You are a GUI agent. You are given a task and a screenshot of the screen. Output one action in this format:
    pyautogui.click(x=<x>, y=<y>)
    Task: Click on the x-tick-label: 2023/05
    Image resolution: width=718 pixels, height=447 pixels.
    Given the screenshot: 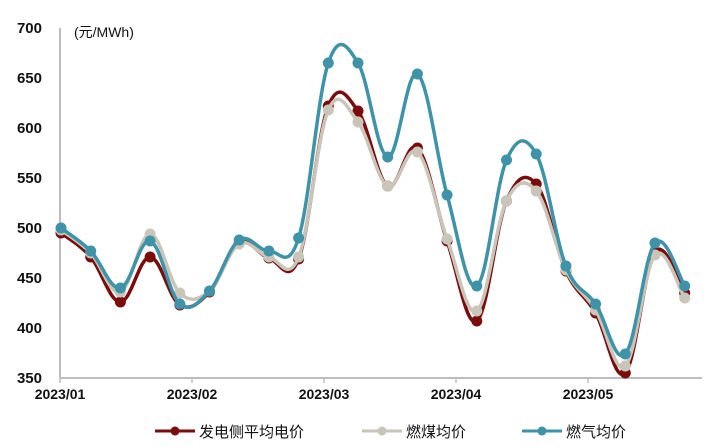 What is the action you would take?
    pyautogui.click(x=588, y=394)
    